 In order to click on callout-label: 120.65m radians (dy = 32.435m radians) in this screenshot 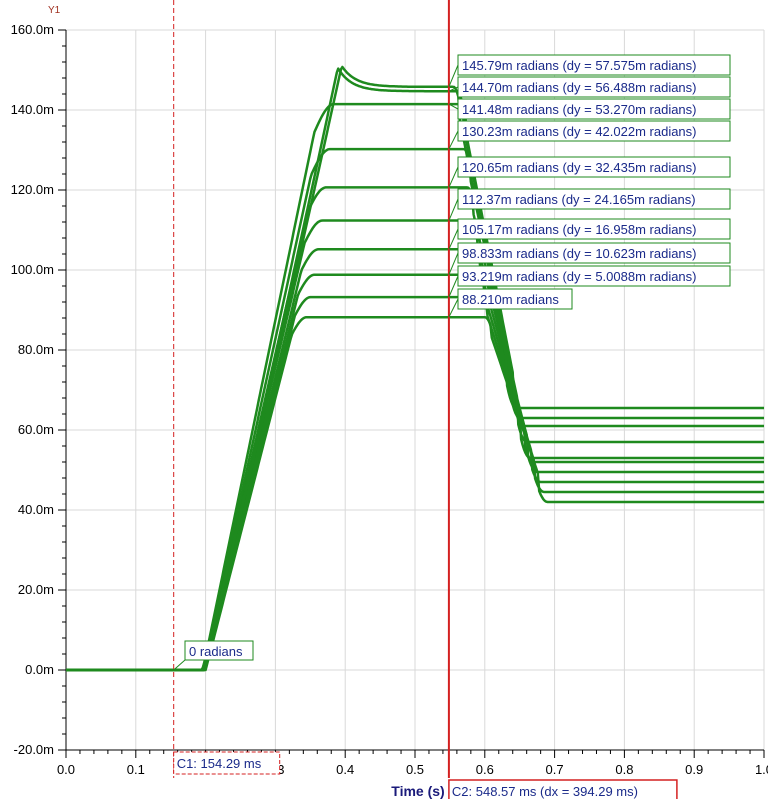, I will do `click(579, 167)`.